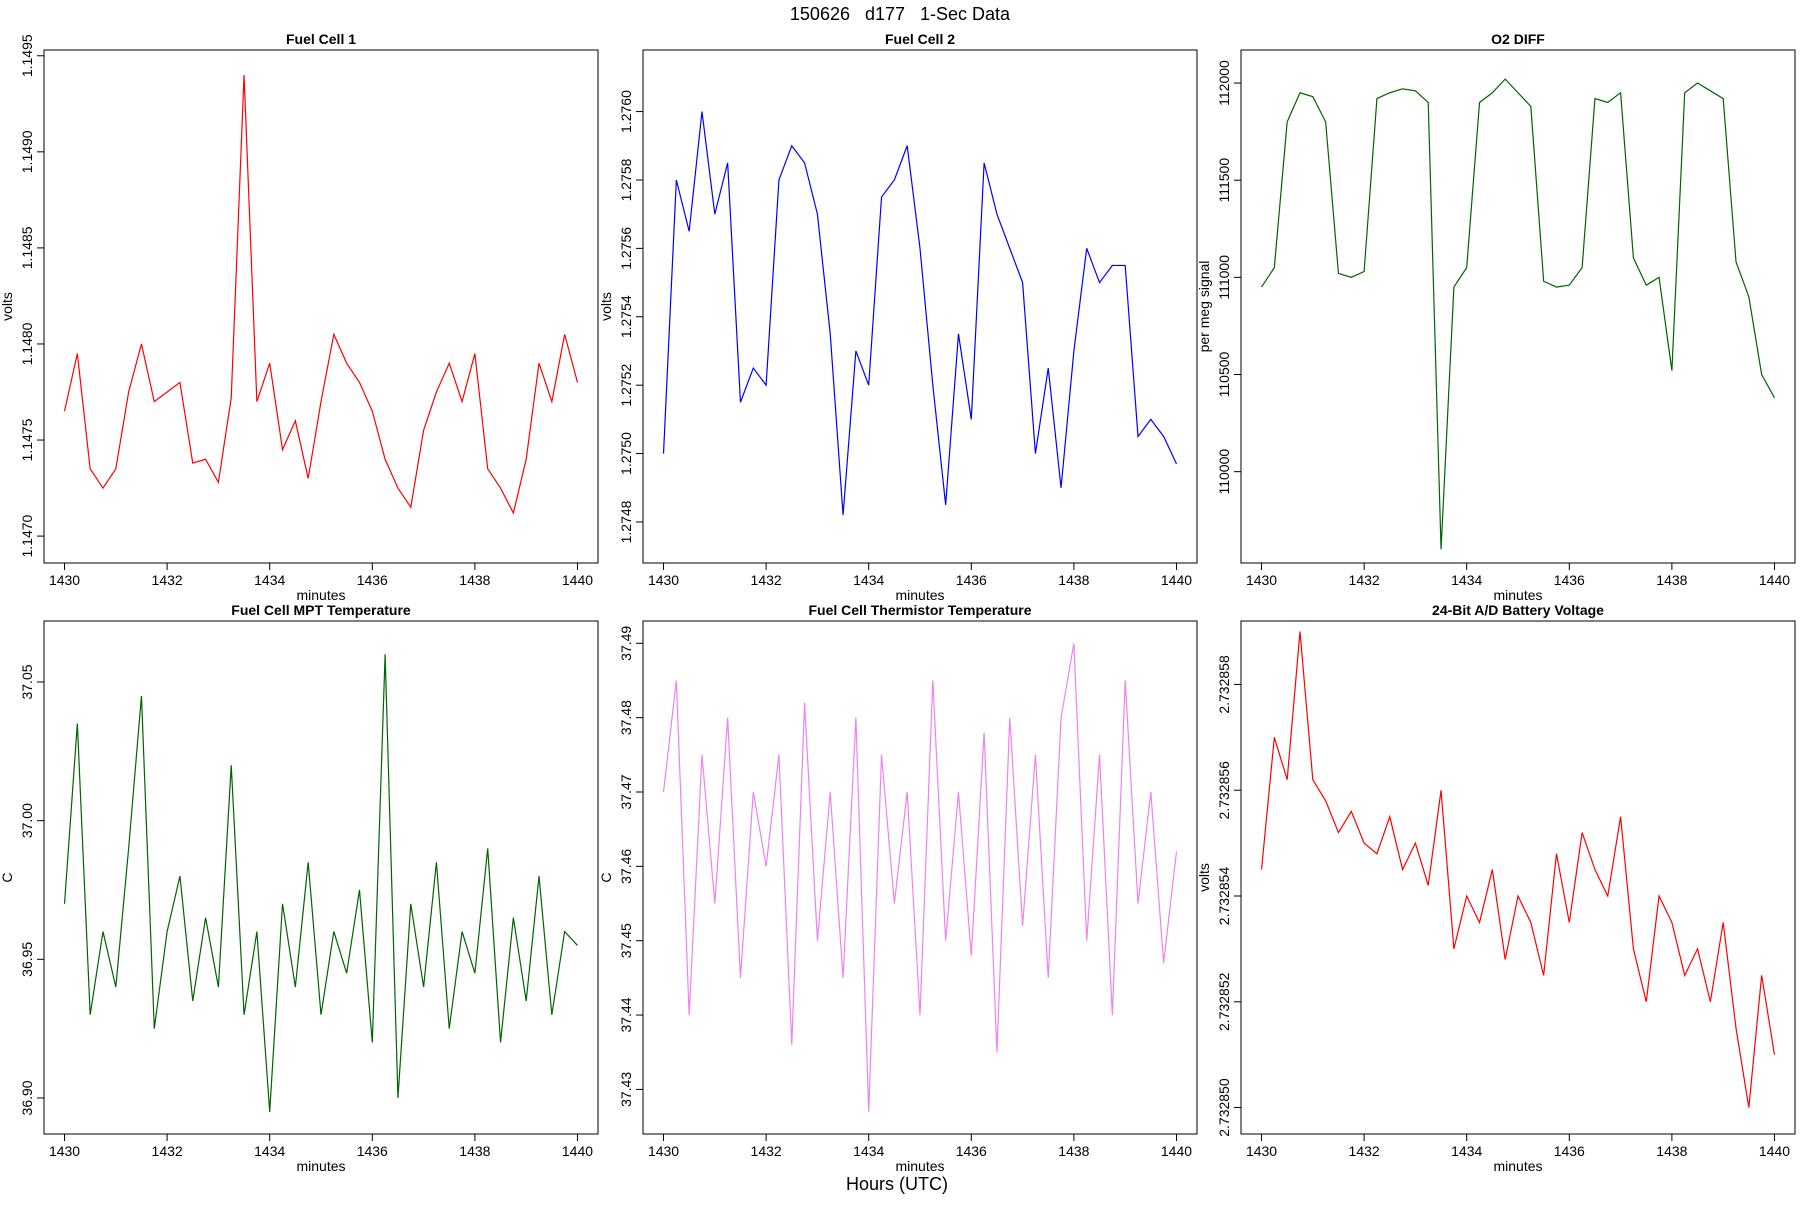 This screenshot has height=1205, width=1800. Describe the element at coordinates (626, 940) in the screenshot. I see `y-tick-label: 37.45` at that location.